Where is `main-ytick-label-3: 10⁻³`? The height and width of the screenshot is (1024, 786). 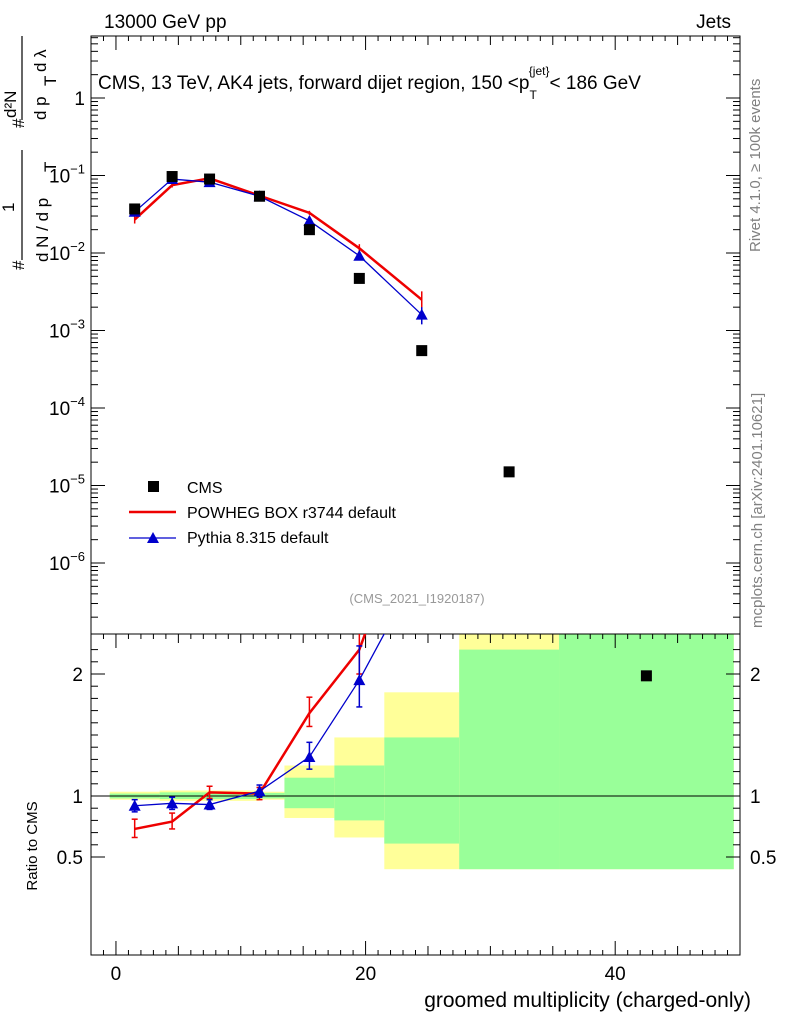 main-ytick-label-3: 10⁻³ is located at coordinates (67, 330).